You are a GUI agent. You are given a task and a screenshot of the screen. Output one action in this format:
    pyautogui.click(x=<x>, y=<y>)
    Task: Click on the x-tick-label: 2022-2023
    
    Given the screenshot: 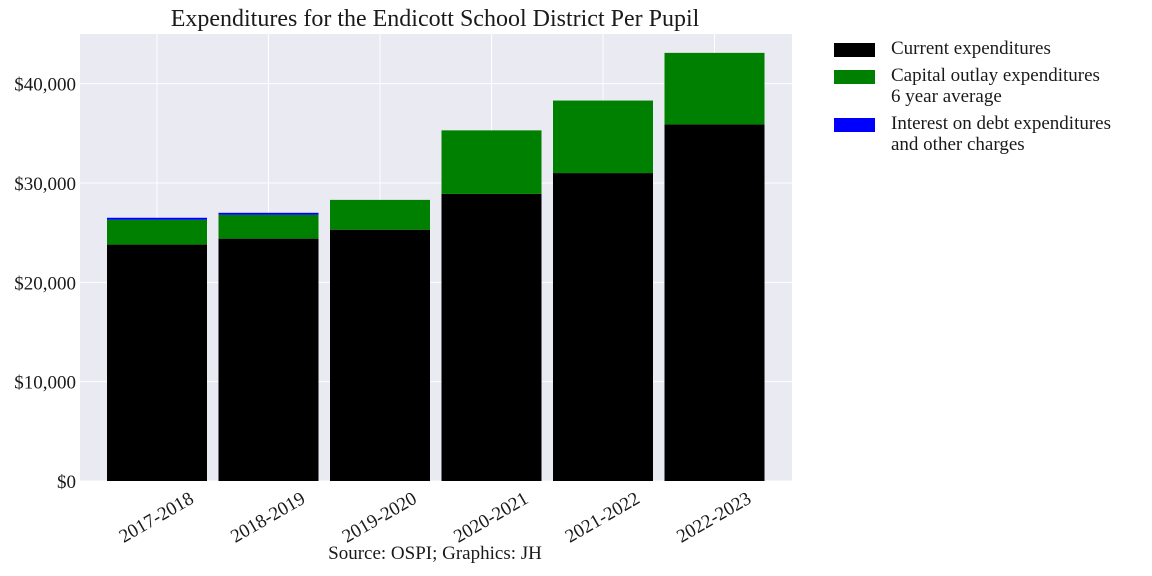 What is the action you would take?
    pyautogui.click(x=714, y=517)
    